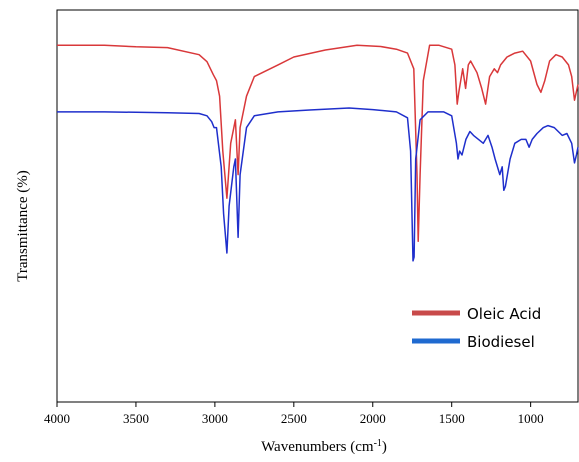 The height and width of the screenshot is (462, 579). I want to click on x-tick-label: 1500, so click(452, 418).